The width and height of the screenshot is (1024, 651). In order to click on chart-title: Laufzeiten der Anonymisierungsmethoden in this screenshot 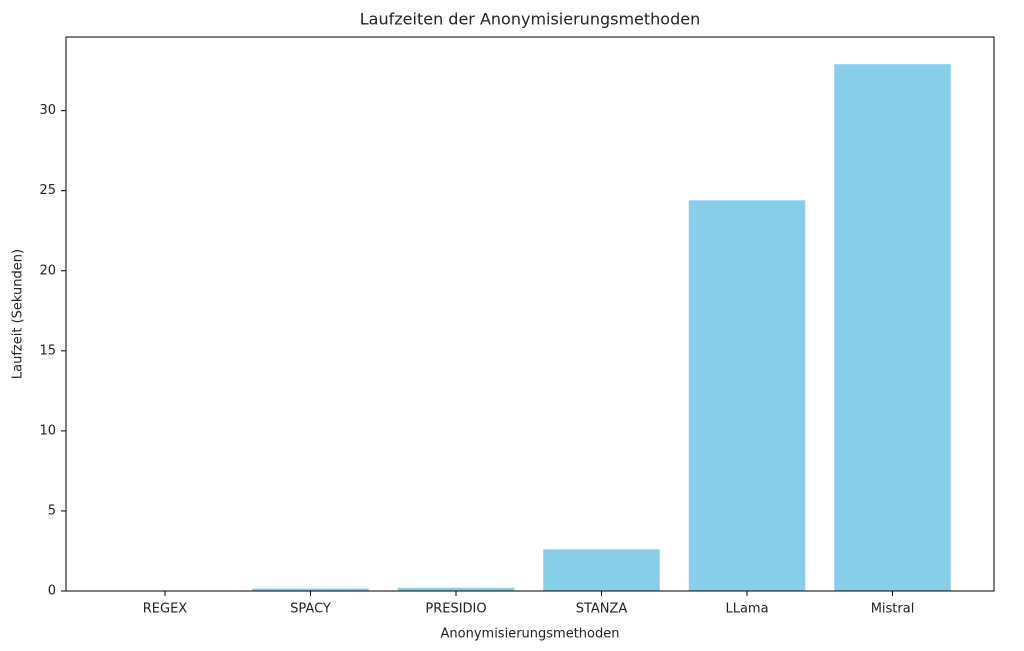, I will do `click(530, 19)`.